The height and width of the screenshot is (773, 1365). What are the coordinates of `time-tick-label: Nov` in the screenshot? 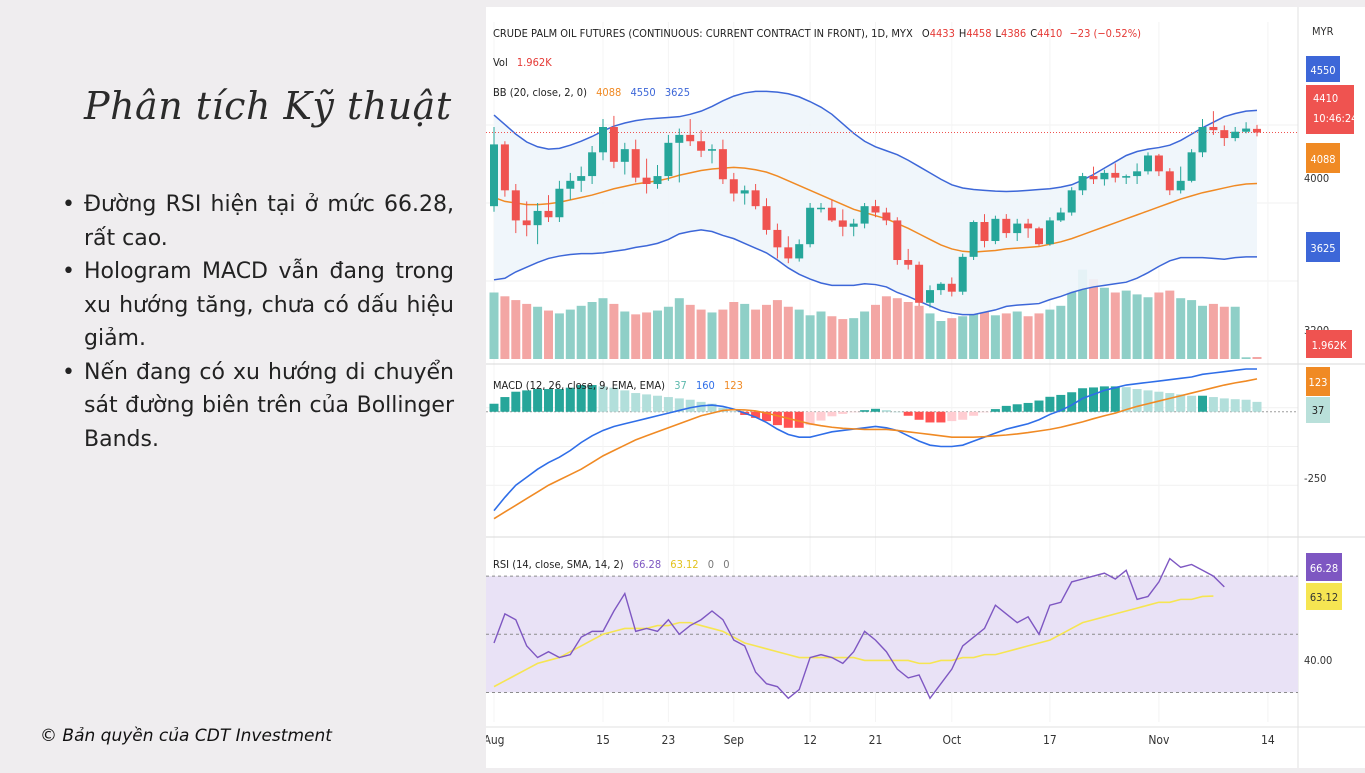 It's located at (1159, 740).